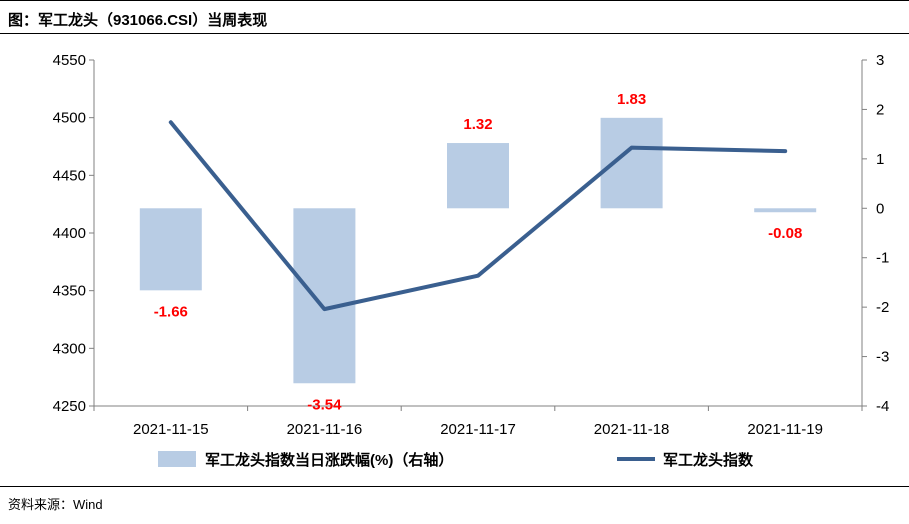 The image size is (909, 524). Describe the element at coordinates (171, 311) in the screenshot. I see `bar-data-label: -1.66` at that location.